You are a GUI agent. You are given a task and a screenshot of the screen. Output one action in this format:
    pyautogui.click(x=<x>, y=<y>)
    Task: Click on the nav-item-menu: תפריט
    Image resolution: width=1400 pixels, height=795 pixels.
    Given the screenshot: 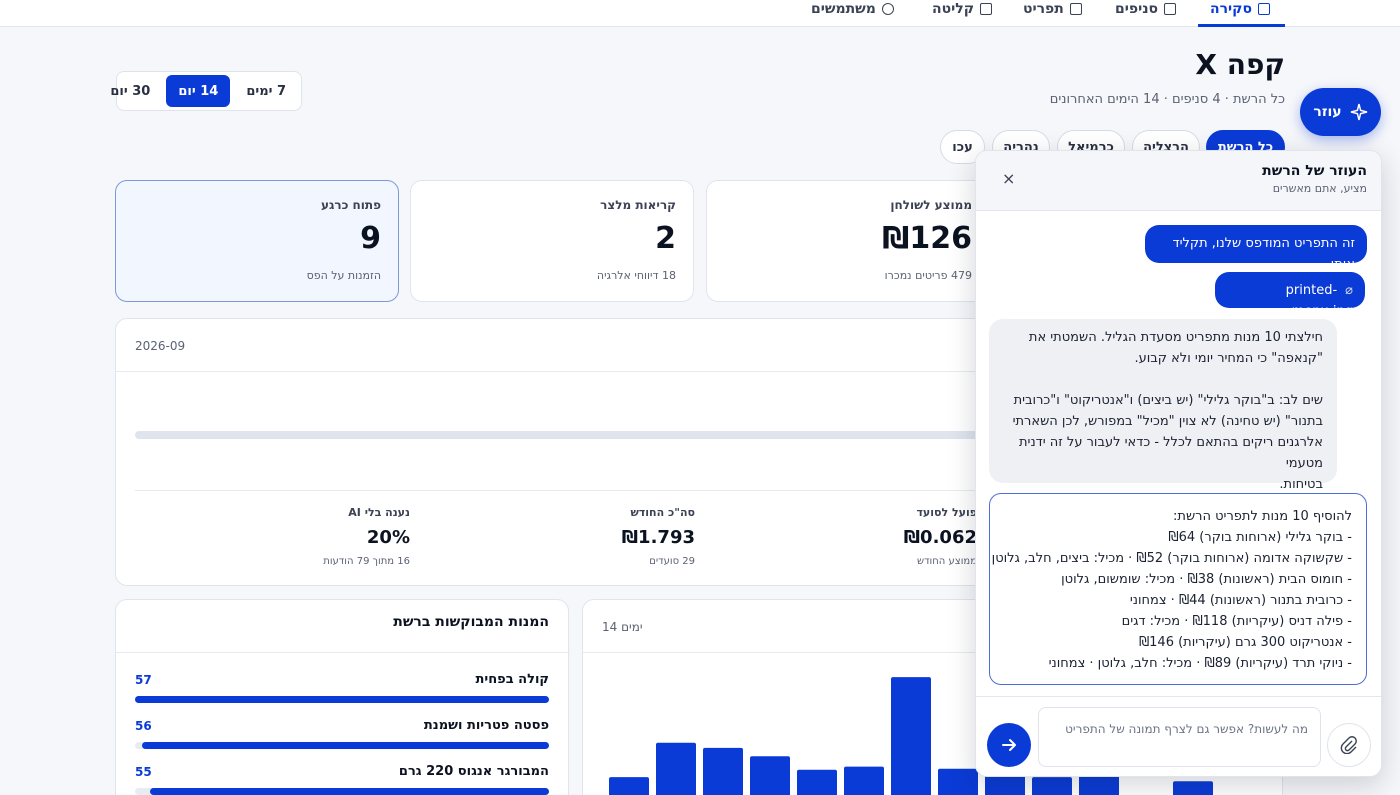 What is the action you would take?
    pyautogui.click(x=1052, y=13)
    